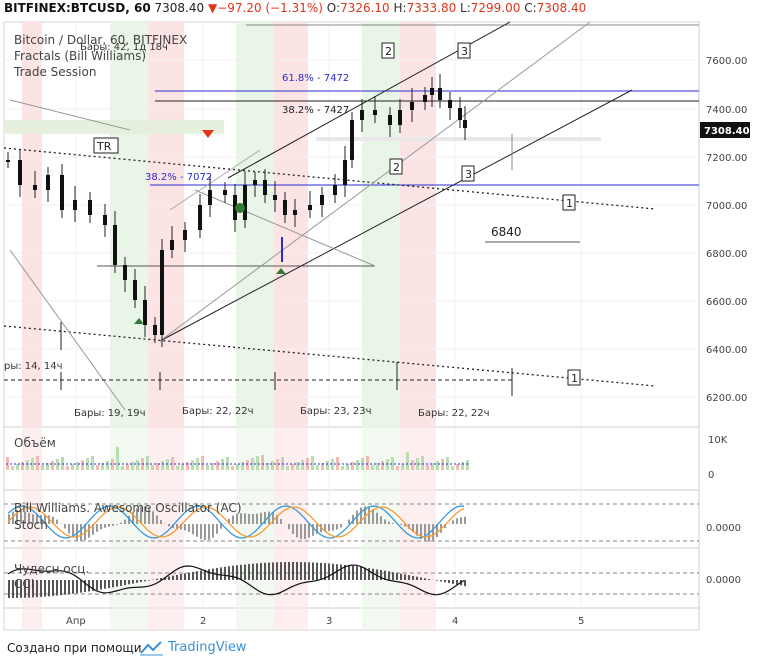 This screenshot has width=762, height=666. What do you see at coordinates (106, 145) in the screenshot?
I see `tr-box: TR` at bounding box center [106, 145].